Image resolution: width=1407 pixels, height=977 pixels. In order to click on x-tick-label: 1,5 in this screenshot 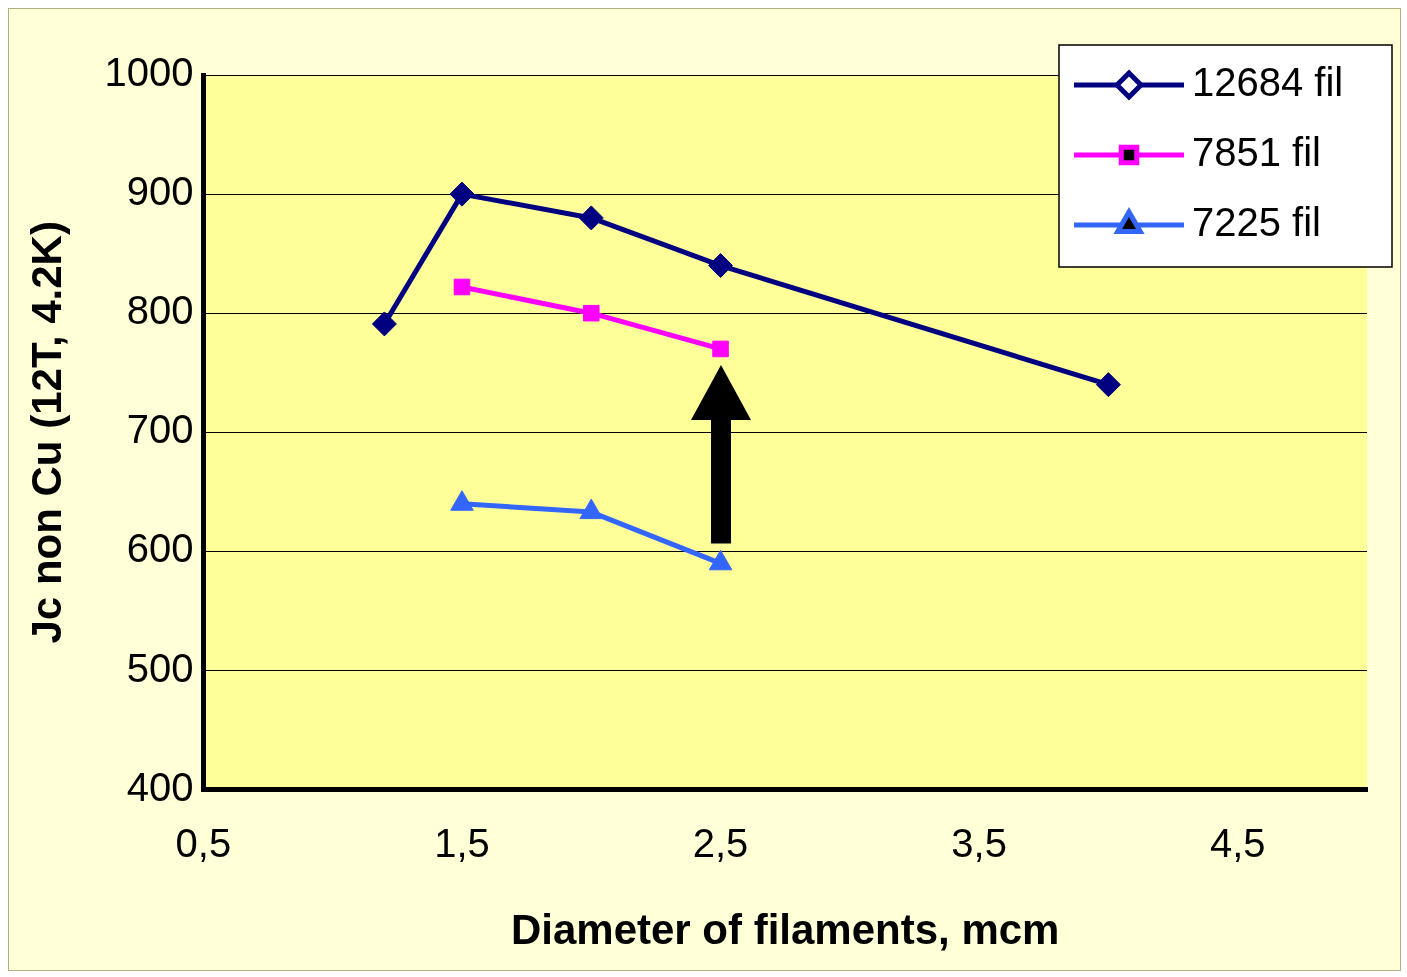, I will do `click(462, 842)`.